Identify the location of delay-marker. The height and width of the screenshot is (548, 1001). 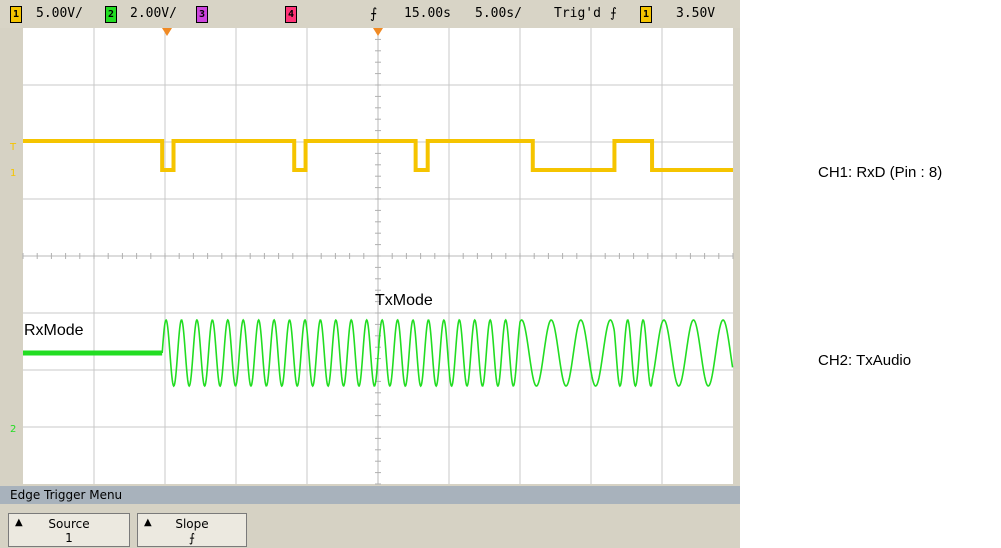
(378, 32).